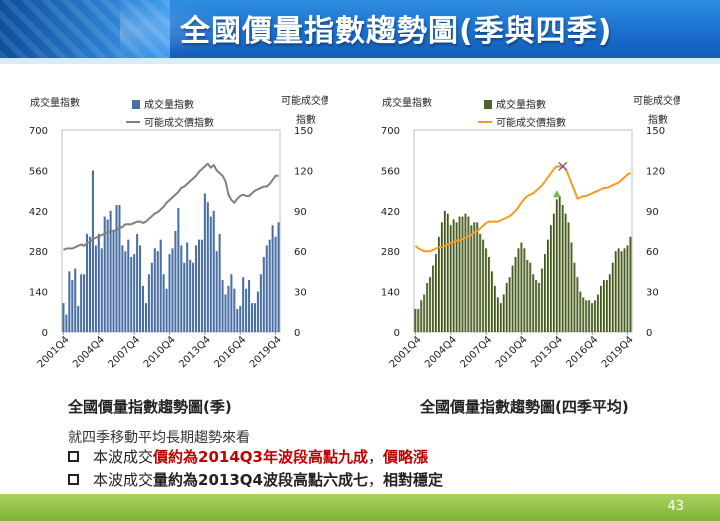  Describe the element at coordinates (397, 333) in the screenshot. I see `left-tick-label: 0` at that location.